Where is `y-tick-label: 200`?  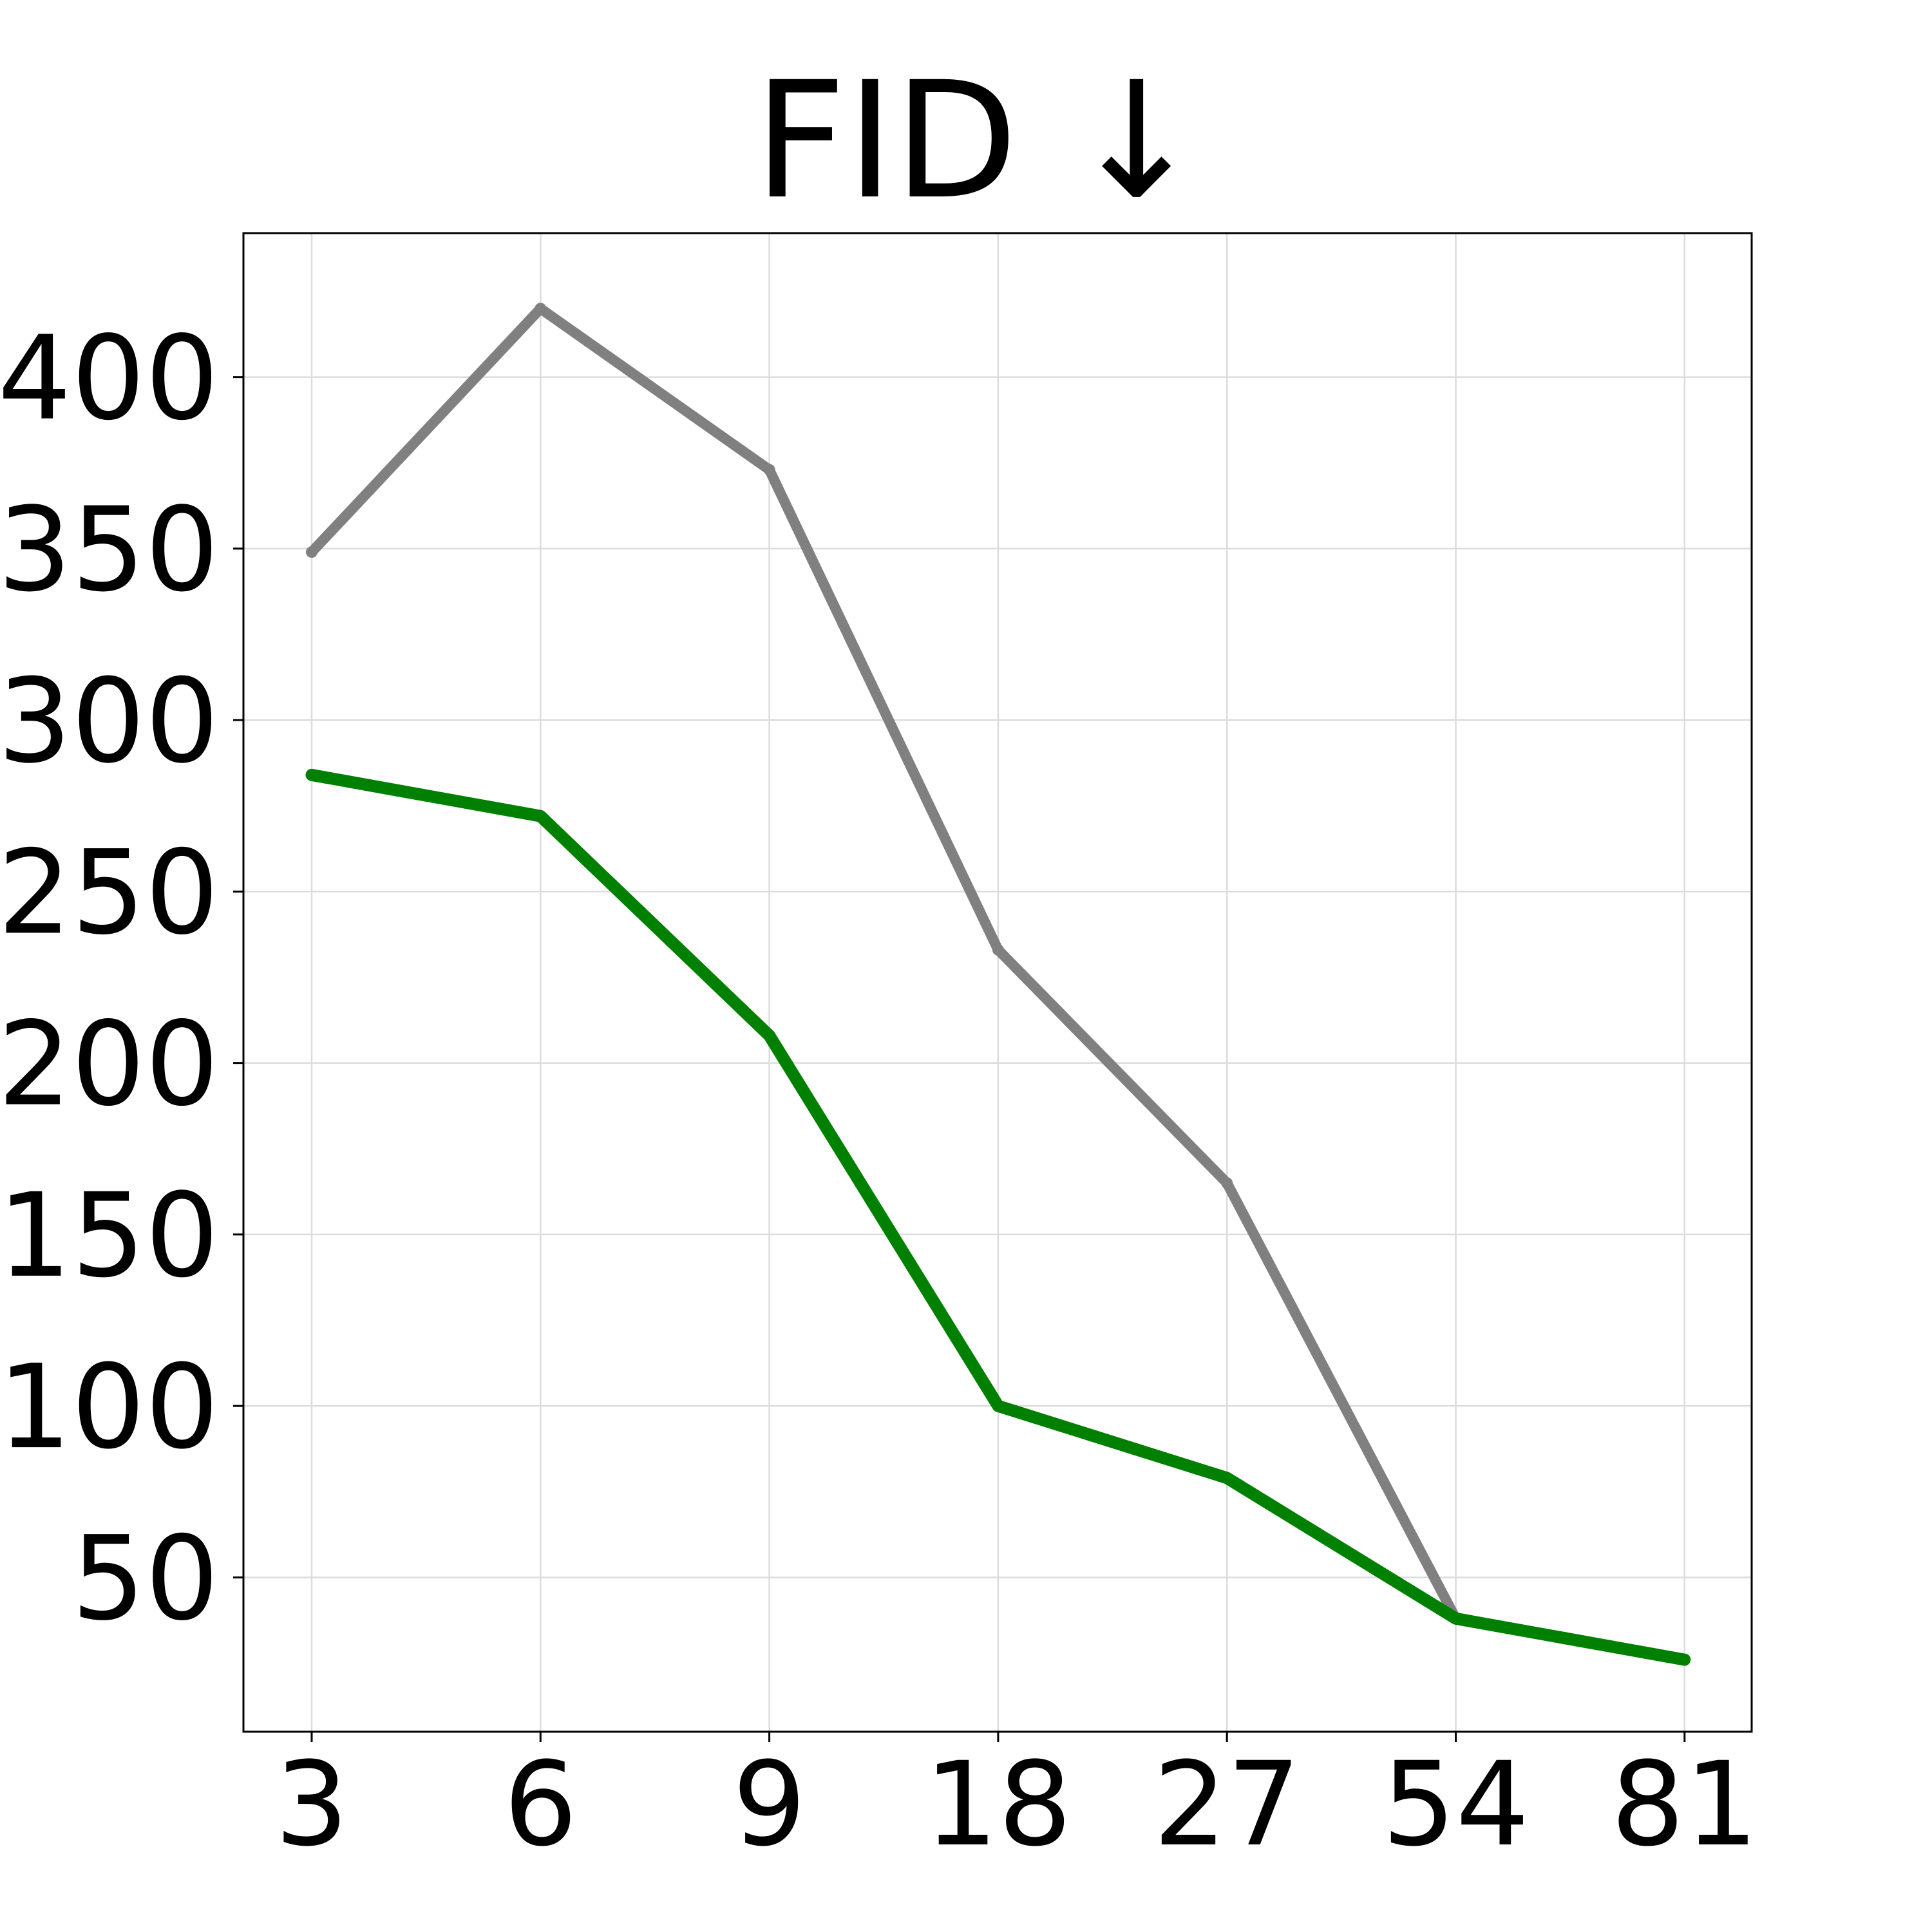 y-tick-label: 200 is located at coordinates (109, 1065).